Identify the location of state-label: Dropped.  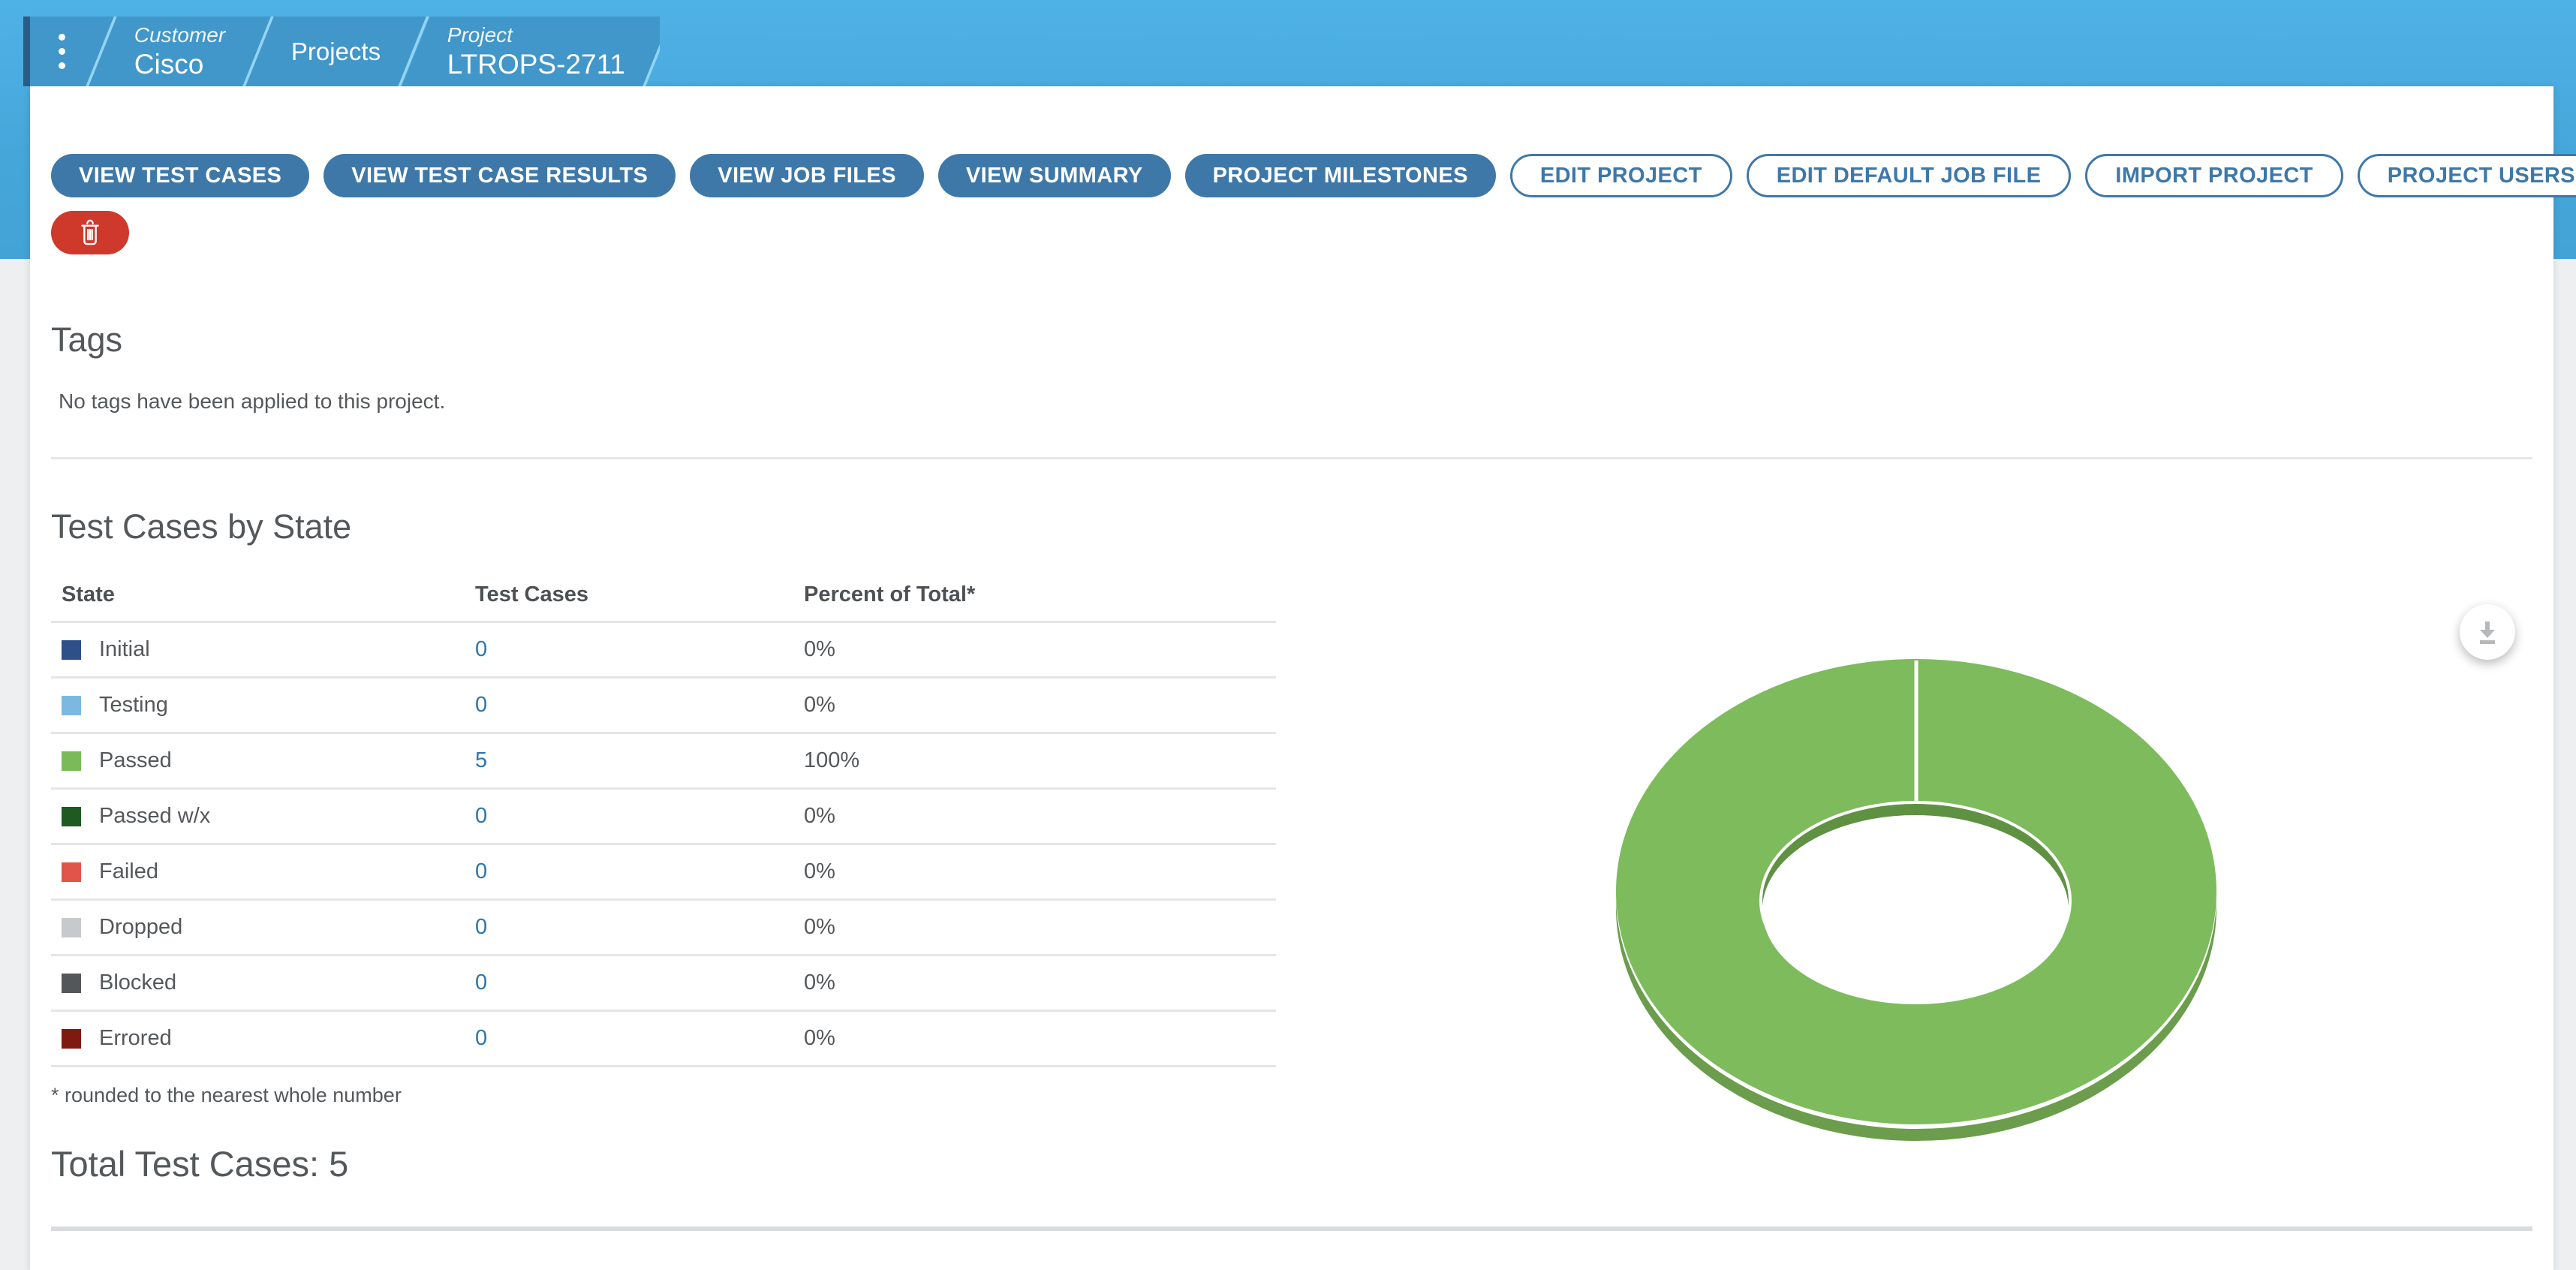
(141, 927).